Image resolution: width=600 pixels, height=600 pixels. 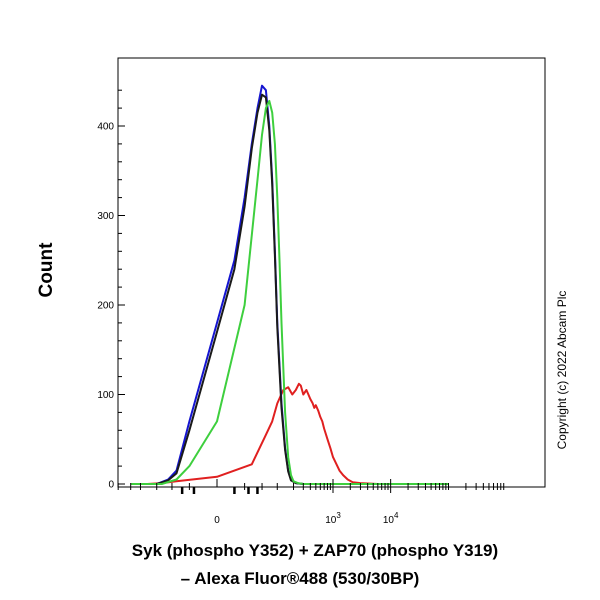 What do you see at coordinates (105, 395) in the screenshot?
I see `y-tick-label: 100` at bounding box center [105, 395].